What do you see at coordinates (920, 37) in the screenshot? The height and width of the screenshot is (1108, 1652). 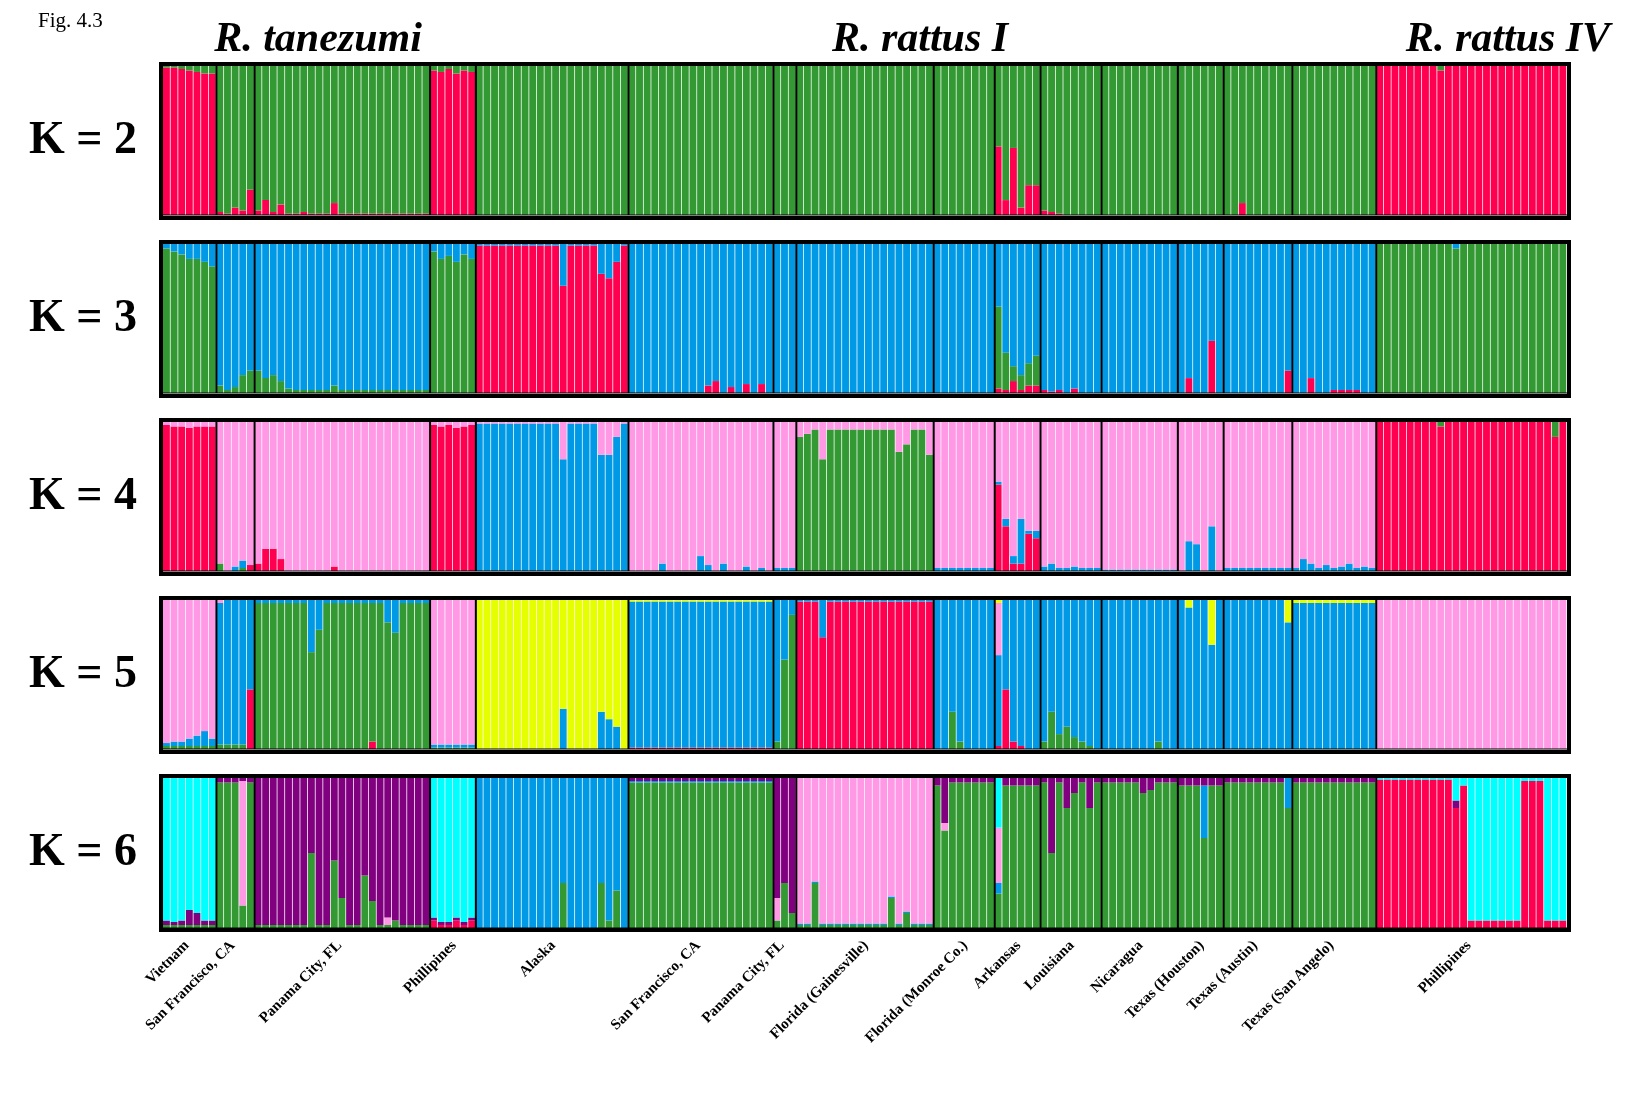 I see `text: R. rattus I` at bounding box center [920, 37].